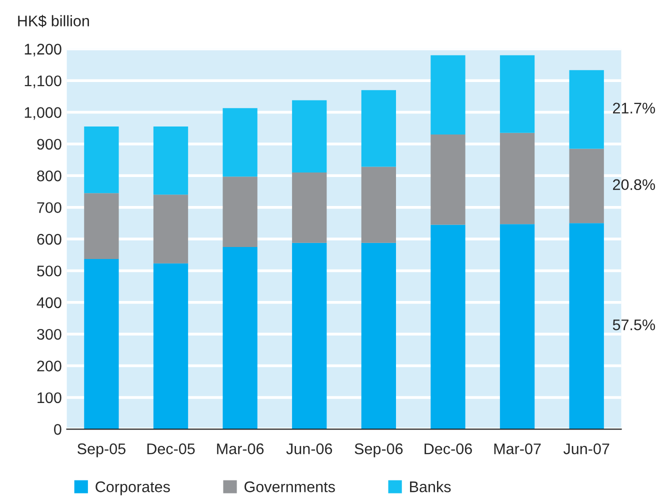  I want to click on x-tick-label: Sep-05, so click(102, 450).